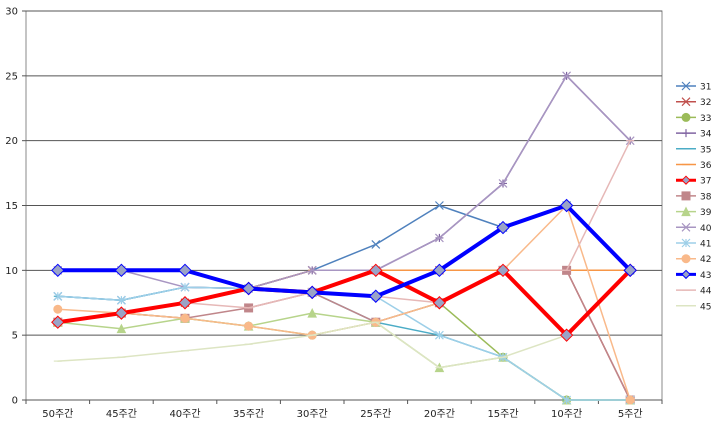 The image size is (720, 431). I want to click on series-line, so click(344, 303).